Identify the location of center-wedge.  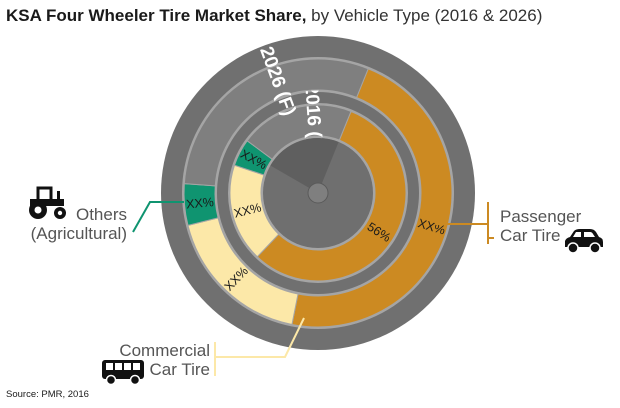
(304, 165).